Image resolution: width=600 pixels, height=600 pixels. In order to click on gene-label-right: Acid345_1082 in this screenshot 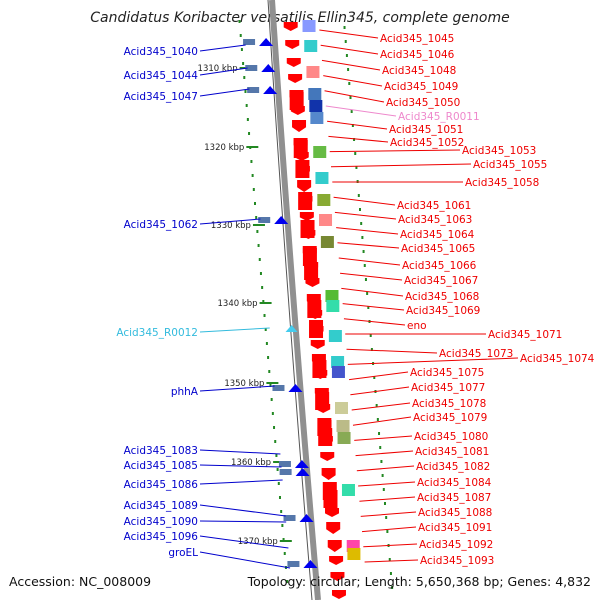, I will do `click(453, 467)`.